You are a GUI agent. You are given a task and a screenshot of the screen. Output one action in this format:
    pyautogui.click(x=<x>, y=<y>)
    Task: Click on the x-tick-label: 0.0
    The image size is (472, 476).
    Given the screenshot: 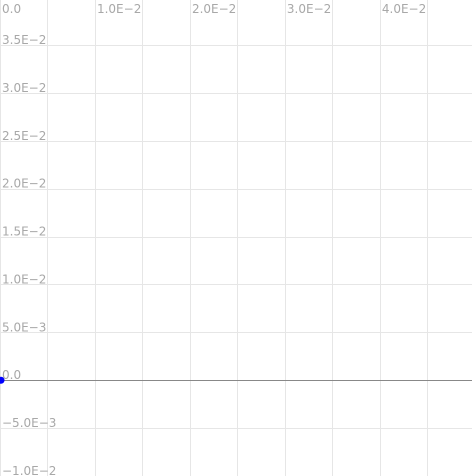 What is the action you would take?
    pyautogui.click(x=11, y=9)
    